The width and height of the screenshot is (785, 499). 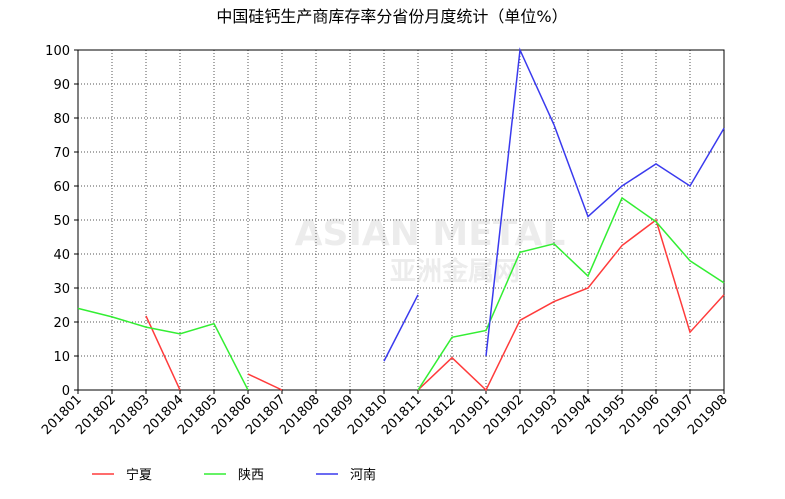 I want to click on legend-label: 陕西, so click(x=251, y=475).